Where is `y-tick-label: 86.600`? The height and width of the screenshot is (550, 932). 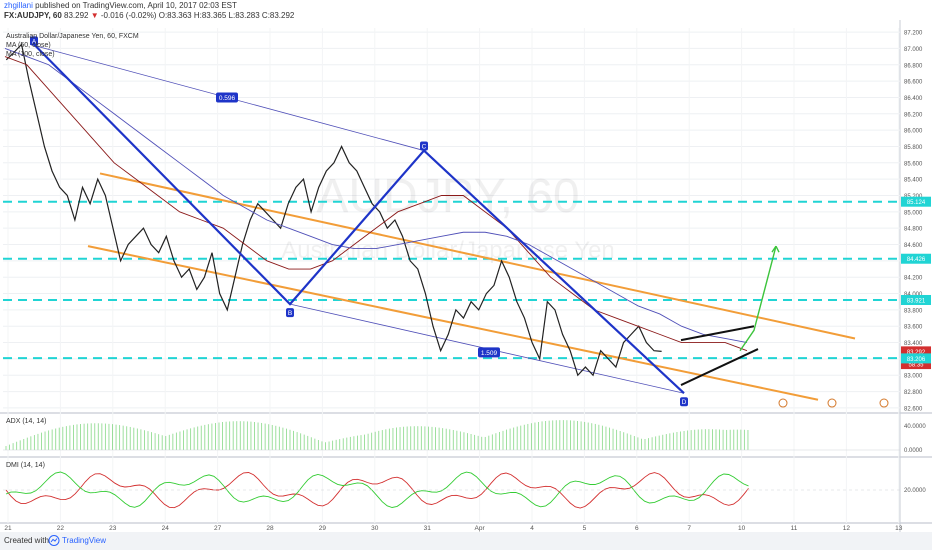
y-tick-label: 86.600 is located at coordinates (913, 83).